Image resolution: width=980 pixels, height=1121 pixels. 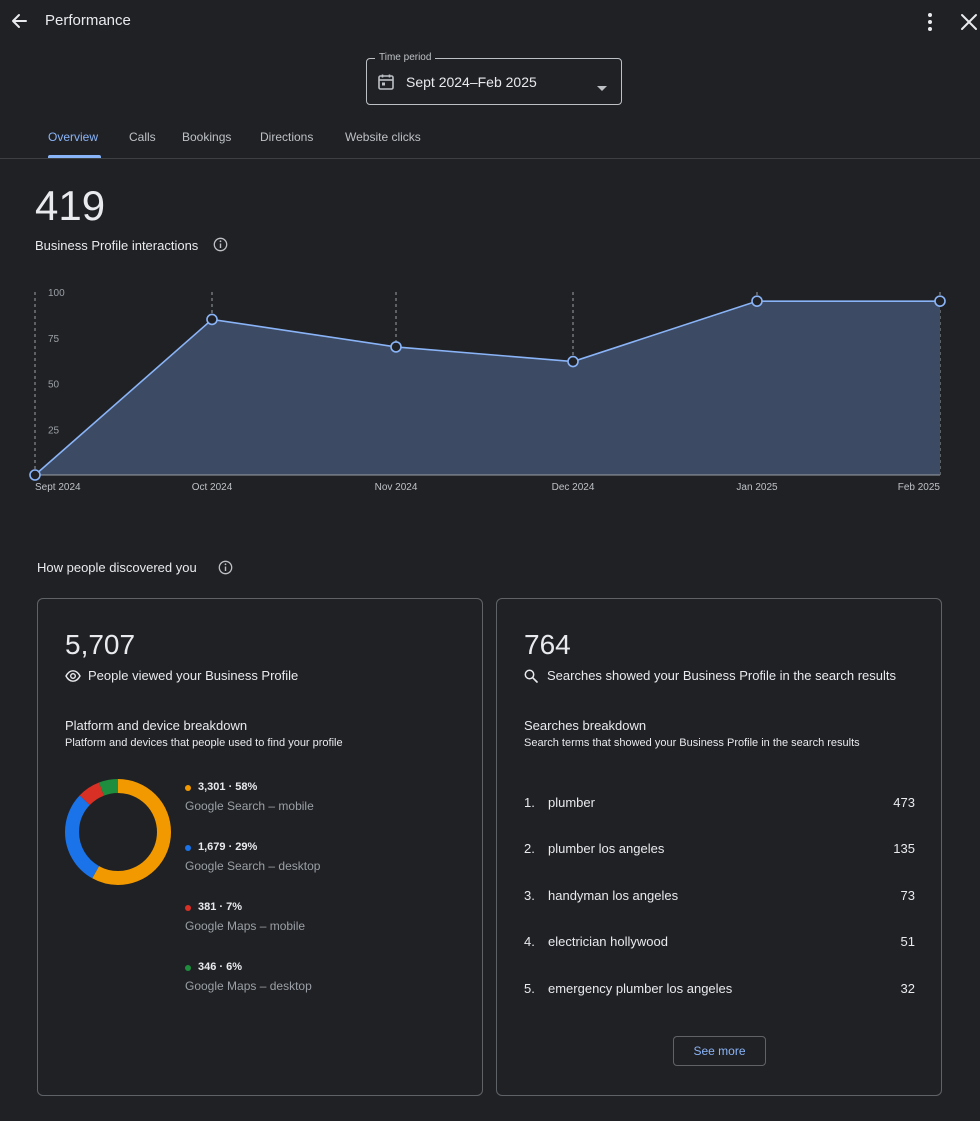 What do you see at coordinates (919, 487) in the screenshot?
I see `chart-xtick-label: Feb 2025` at bounding box center [919, 487].